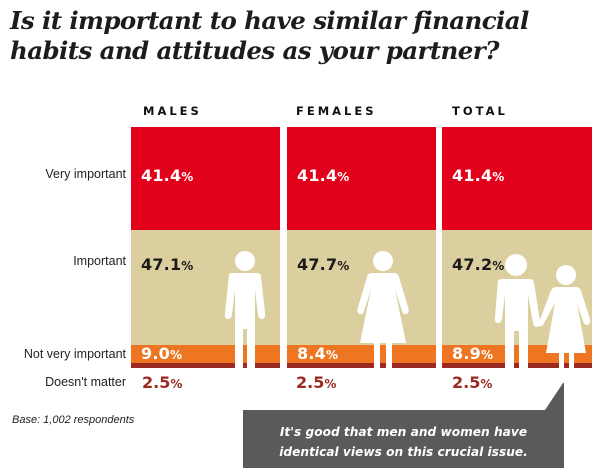  Describe the element at coordinates (383, 309) in the screenshot. I see `woman-icon` at that location.